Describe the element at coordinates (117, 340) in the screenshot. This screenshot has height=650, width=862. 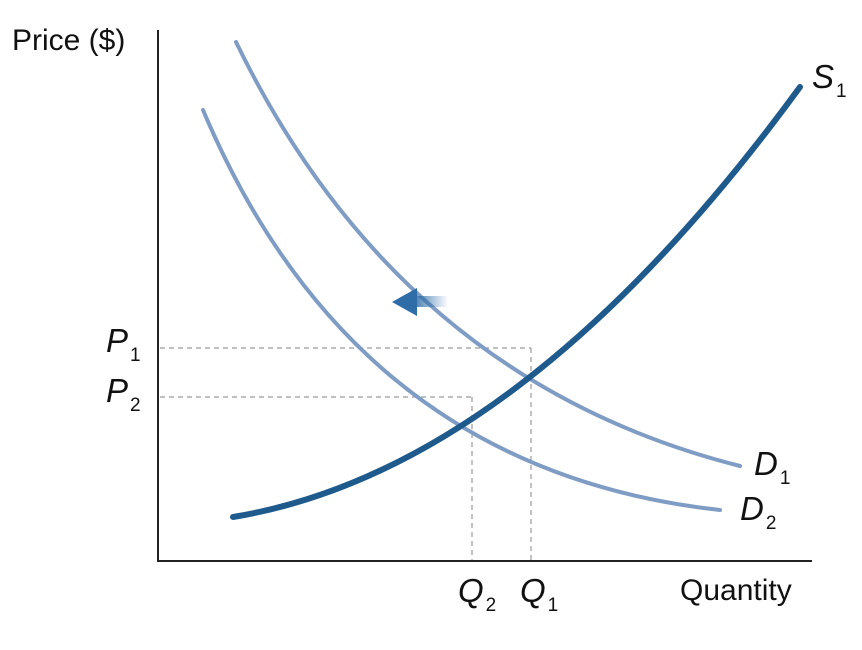
I see `price-p1-letter: P` at that location.